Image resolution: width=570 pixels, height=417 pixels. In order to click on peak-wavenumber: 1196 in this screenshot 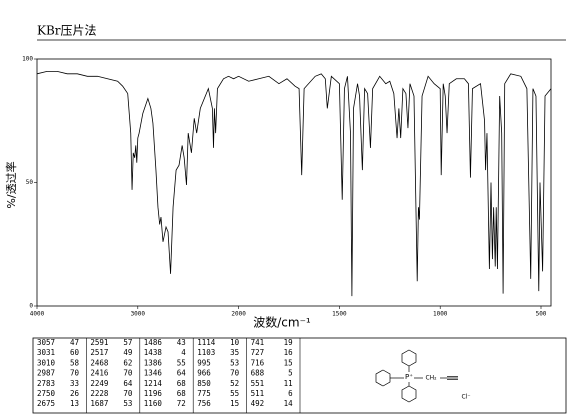, I will do `click(153, 393)`.